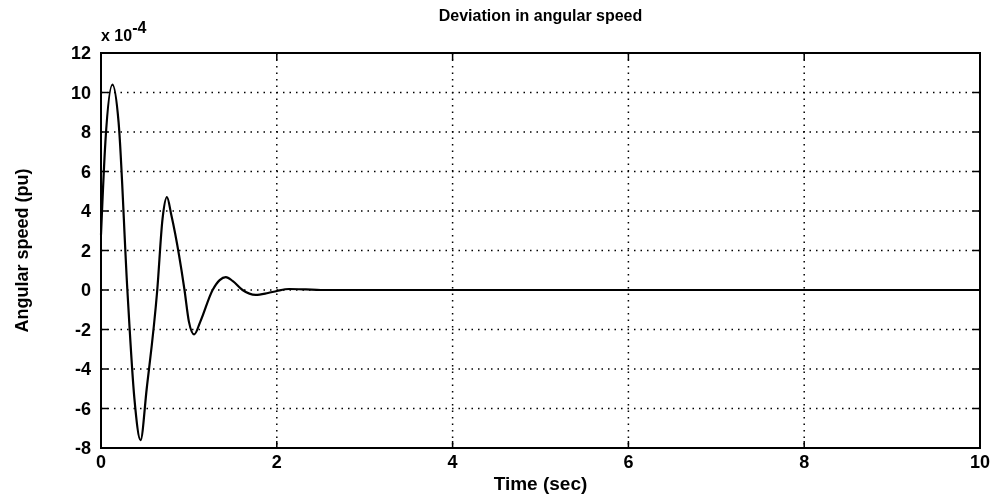 The width and height of the screenshot is (1005, 498). Describe the element at coordinates (82, 369) in the screenshot. I see `y-tick-label: -4` at that location.